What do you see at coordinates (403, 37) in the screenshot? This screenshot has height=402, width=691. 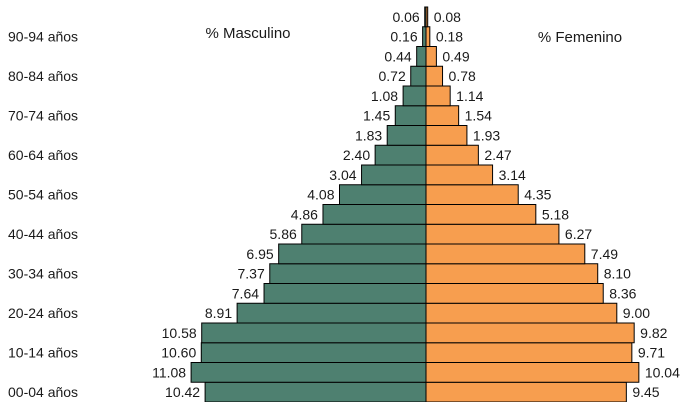 I see `value-label-male-18: 0.16` at bounding box center [403, 37].